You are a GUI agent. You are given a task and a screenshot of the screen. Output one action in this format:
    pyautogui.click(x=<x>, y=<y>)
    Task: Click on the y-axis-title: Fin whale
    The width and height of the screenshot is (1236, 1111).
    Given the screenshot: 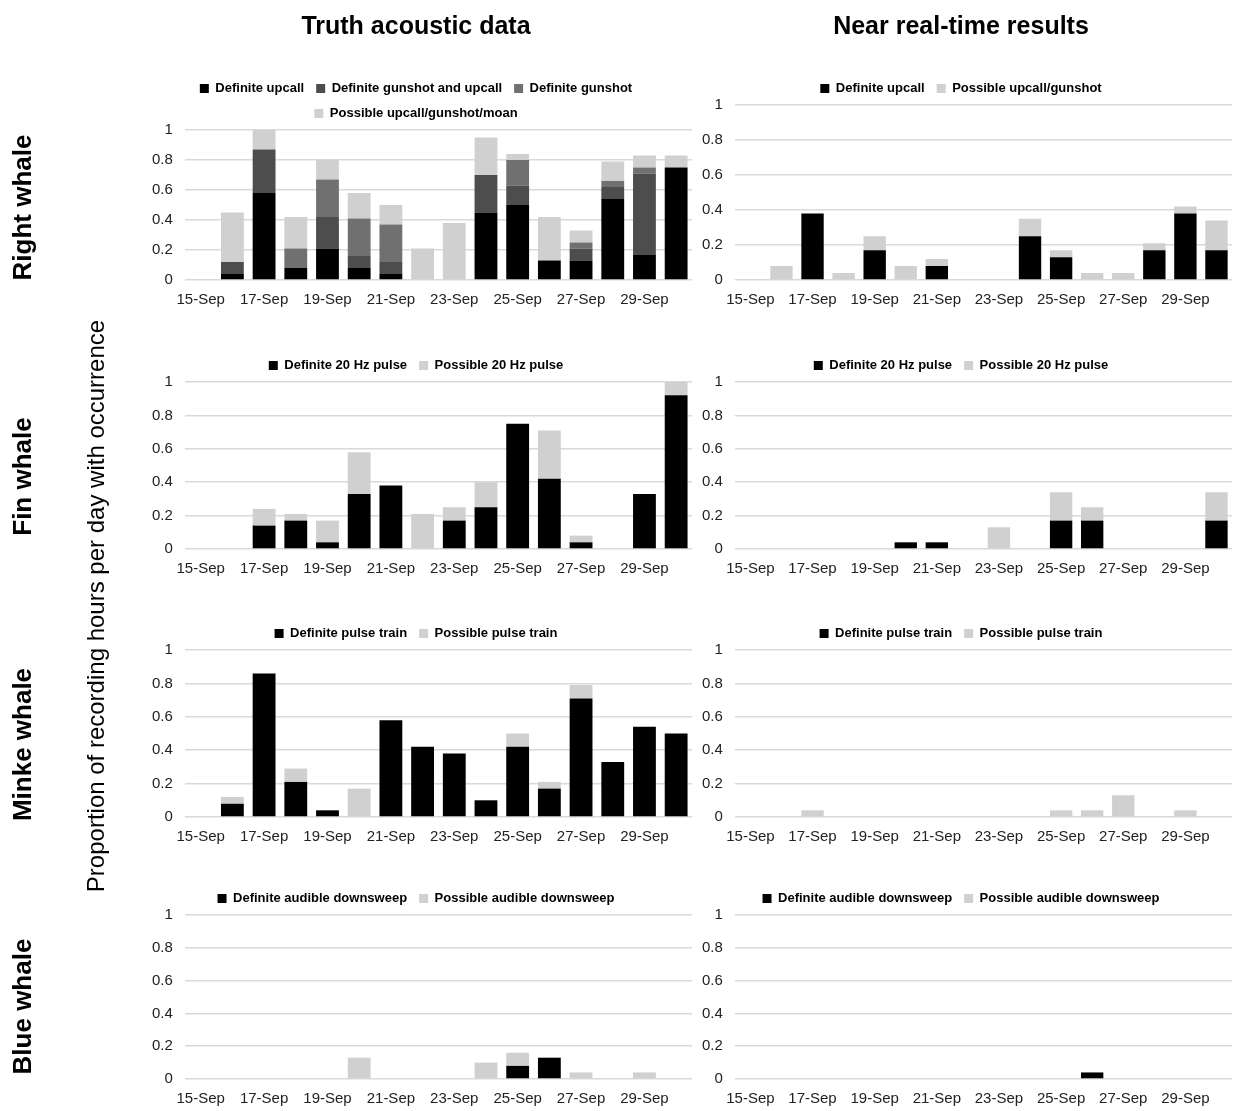 What is the action you would take?
    pyautogui.click(x=22, y=477)
    